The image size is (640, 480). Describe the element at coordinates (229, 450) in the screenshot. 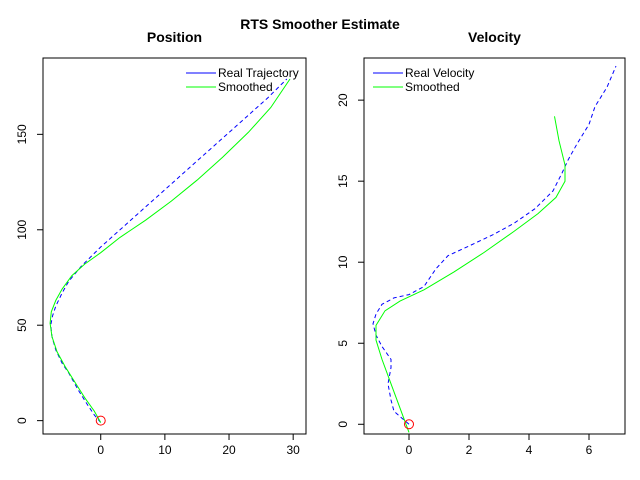

I see `position-x-tick-label: 20` at that location.